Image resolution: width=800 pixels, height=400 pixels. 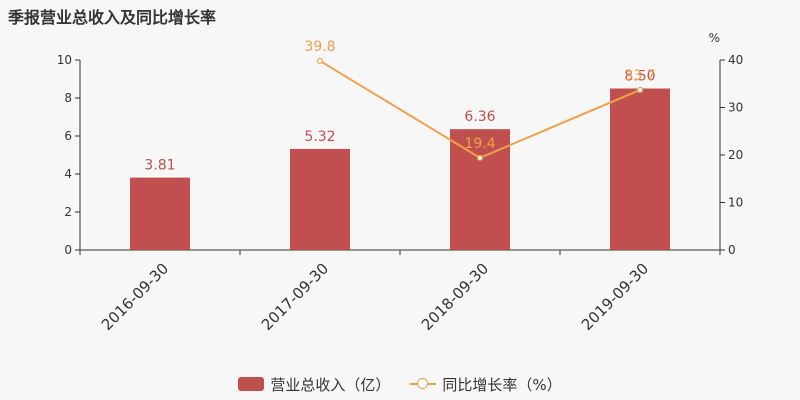 What do you see at coordinates (423, 384) in the screenshot?
I see `legend-line-swatch` at bounding box center [423, 384].